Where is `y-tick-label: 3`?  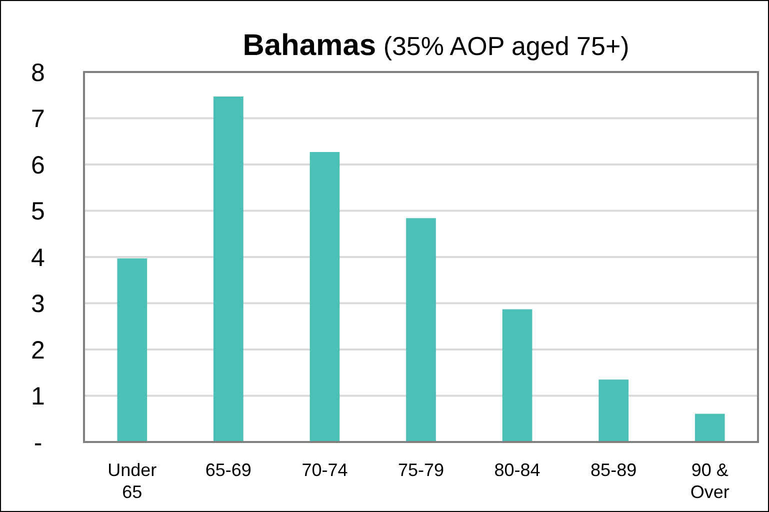
y-tick-label: 3 is located at coordinates (38, 304).